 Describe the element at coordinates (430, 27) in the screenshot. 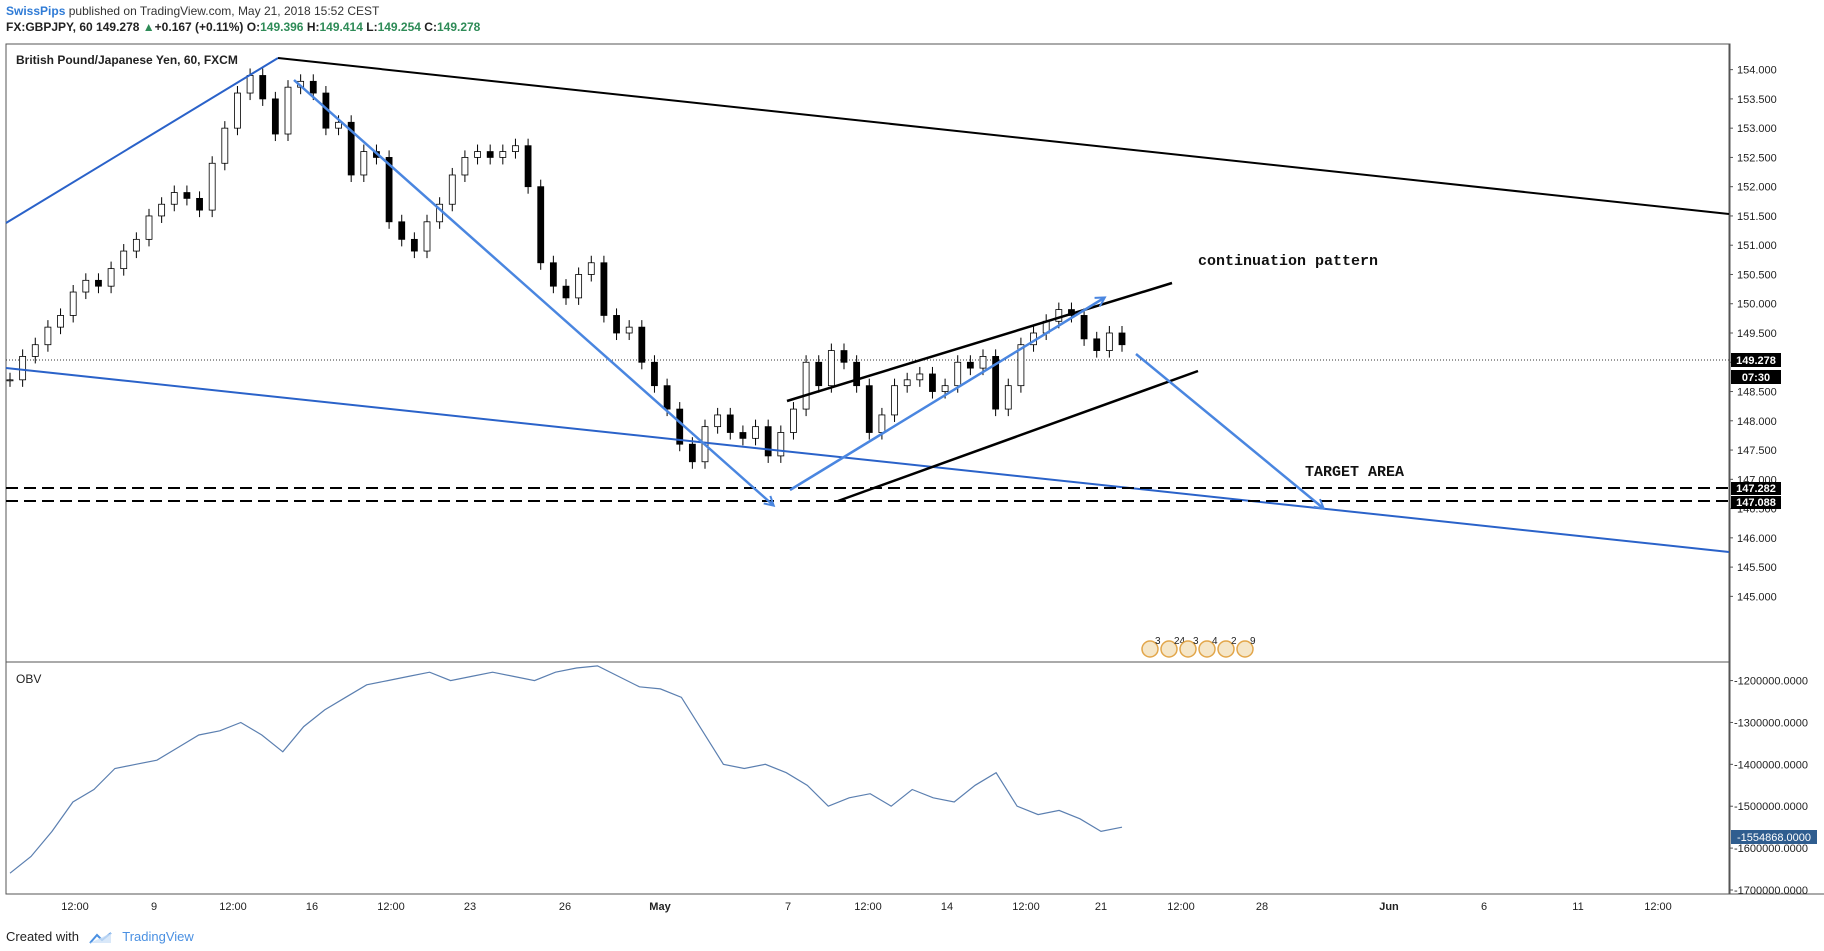

I see `close-label: C:` at that location.